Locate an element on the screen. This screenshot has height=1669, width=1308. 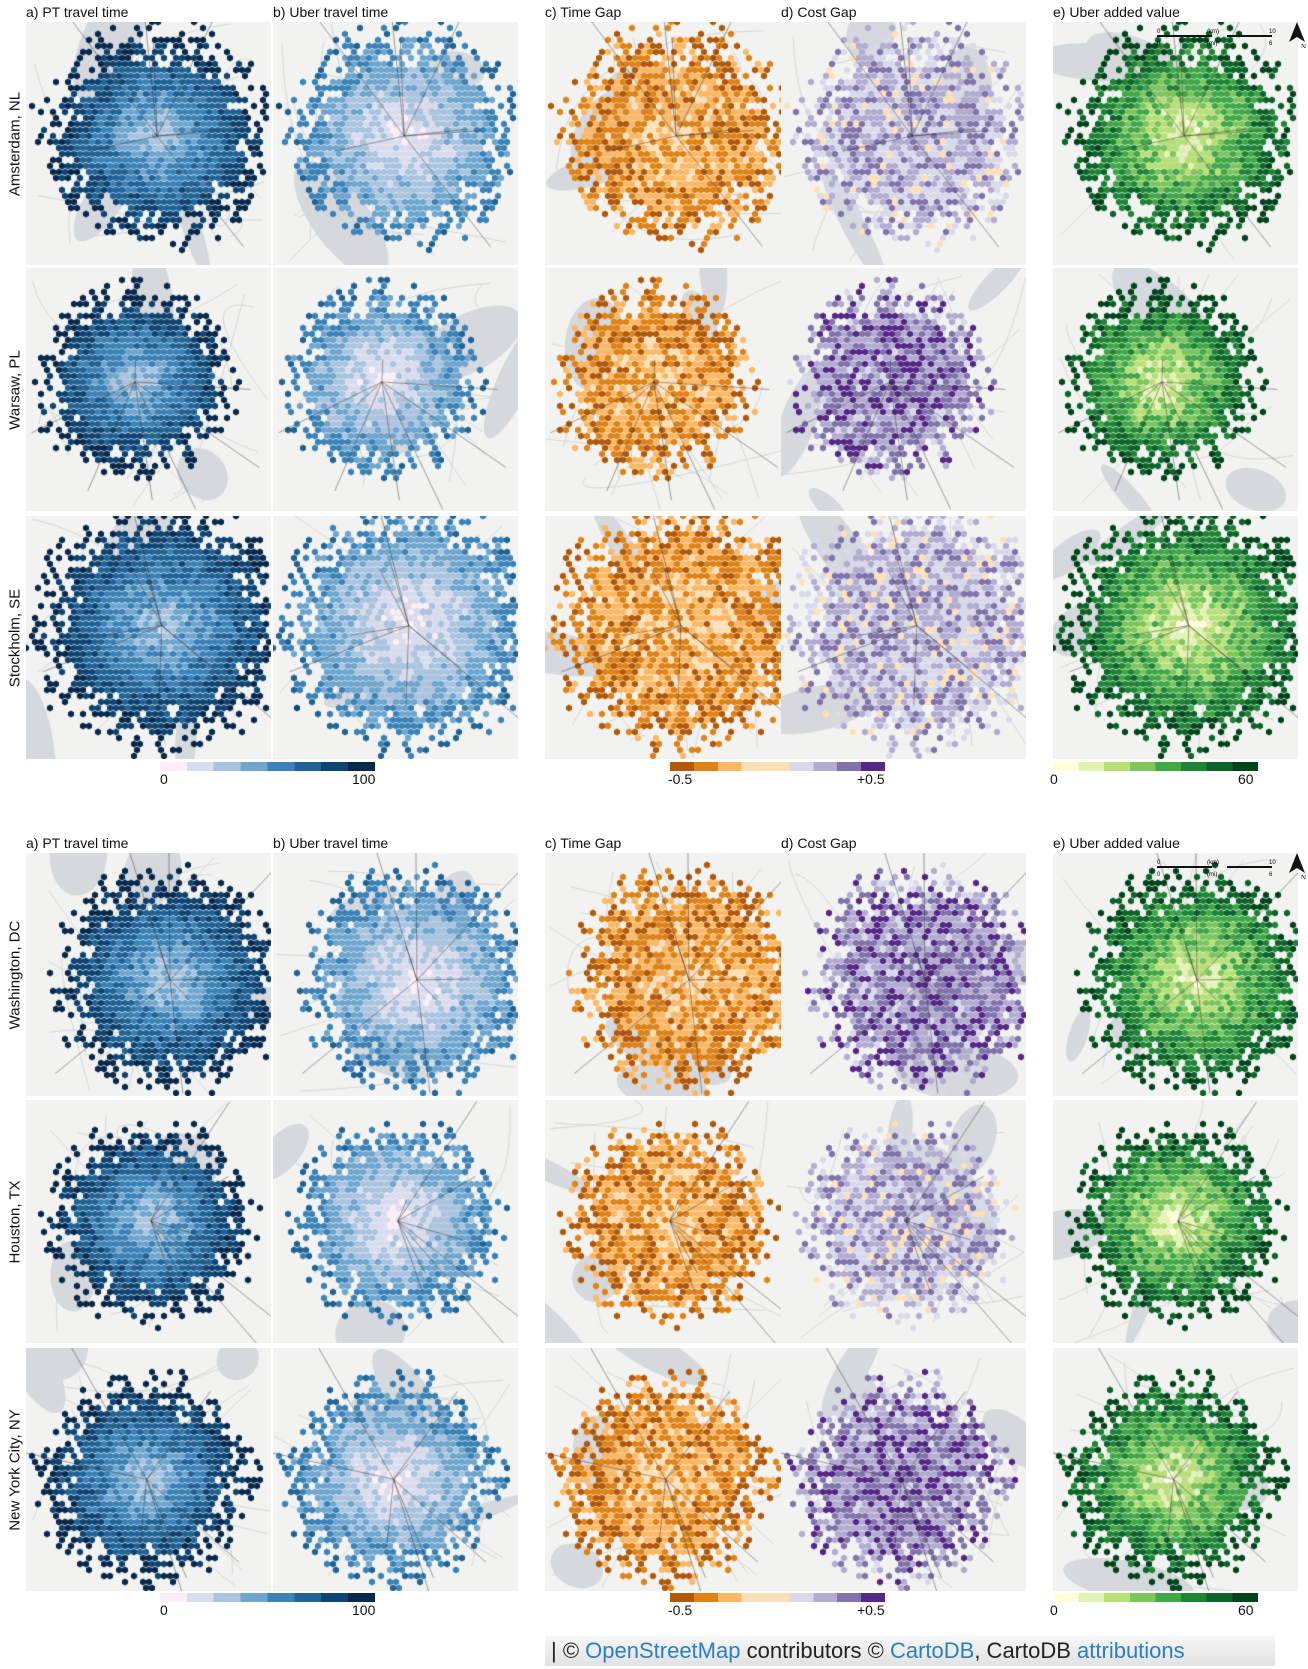
north-arrow-shape is located at coordinates (1297, 32).